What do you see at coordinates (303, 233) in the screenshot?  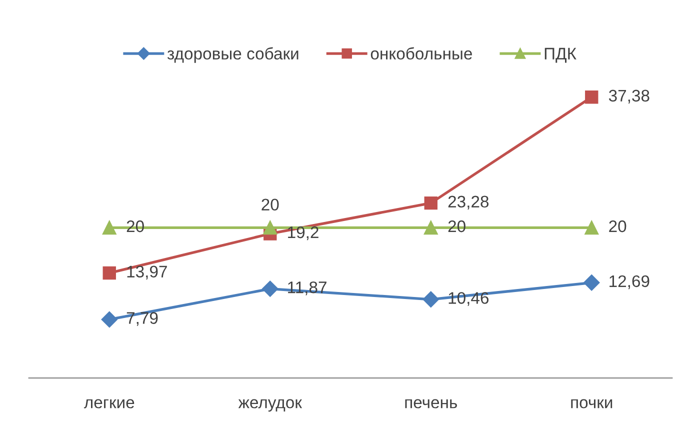 I see `data-label: 19,2` at bounding box center [303, 233].